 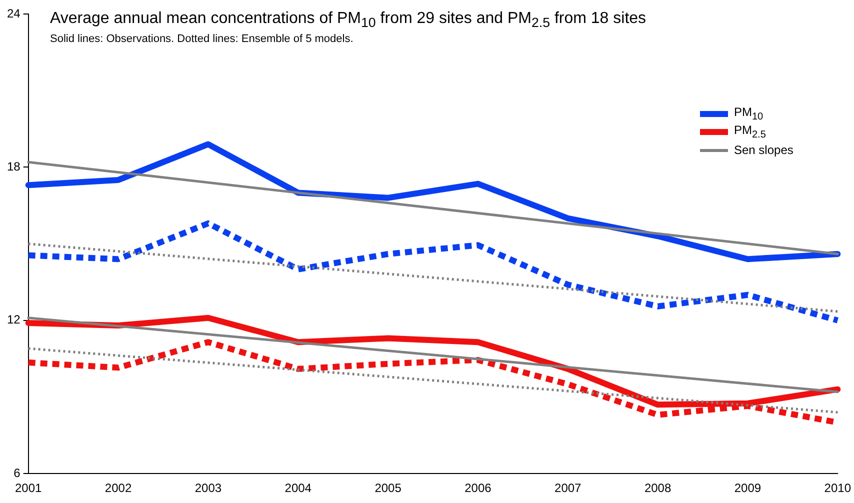 I want to click on y-tick-label: 6, so click(x=17, y=473).